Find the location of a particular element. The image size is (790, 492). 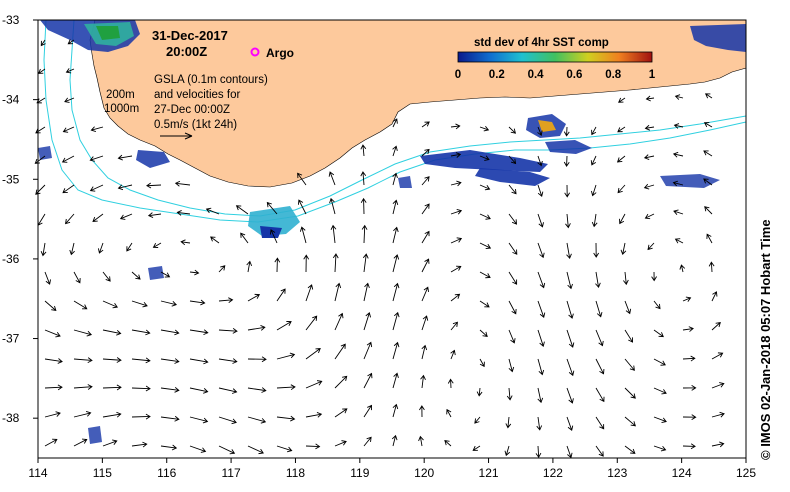

colorbar is located at coordinates (555, 57).